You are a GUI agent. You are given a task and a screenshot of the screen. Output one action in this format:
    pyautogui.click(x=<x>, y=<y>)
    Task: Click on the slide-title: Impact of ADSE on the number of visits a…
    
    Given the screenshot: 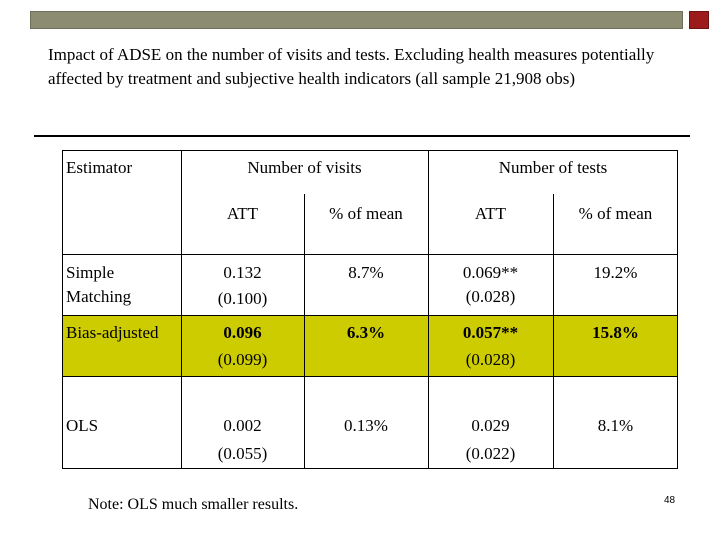 What is the action you would take?
    pyautogui.click(x=351, y=66)
    